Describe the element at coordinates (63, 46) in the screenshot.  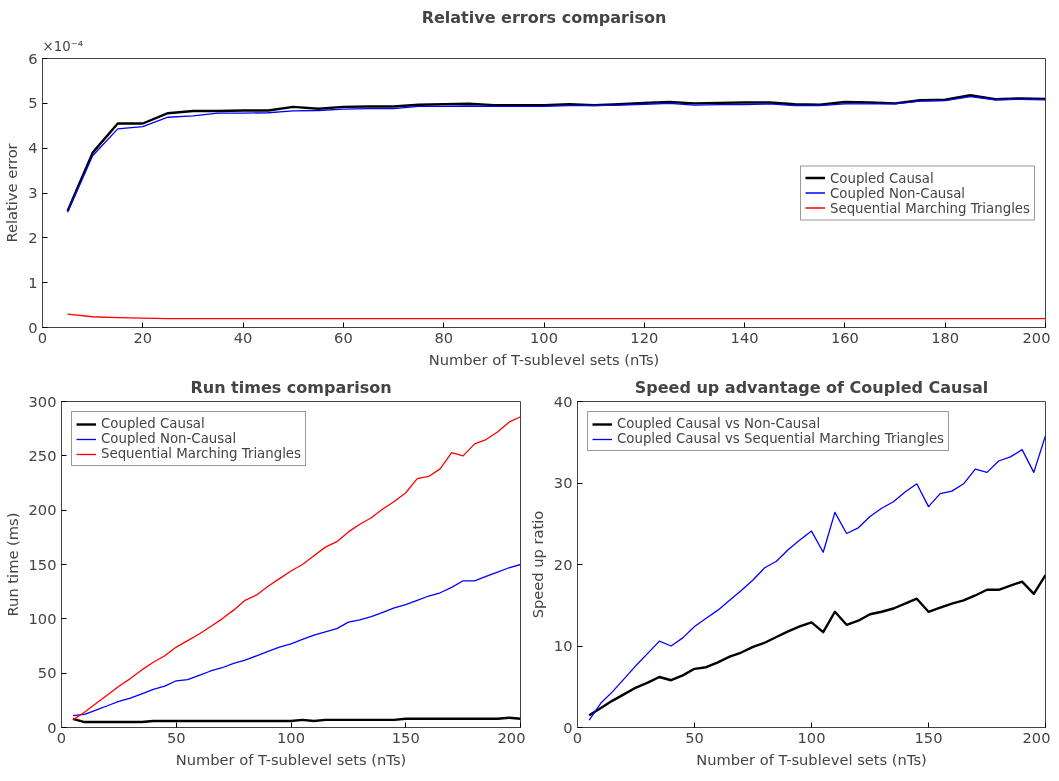
I see `text: ×10⁻⁴` at that location.